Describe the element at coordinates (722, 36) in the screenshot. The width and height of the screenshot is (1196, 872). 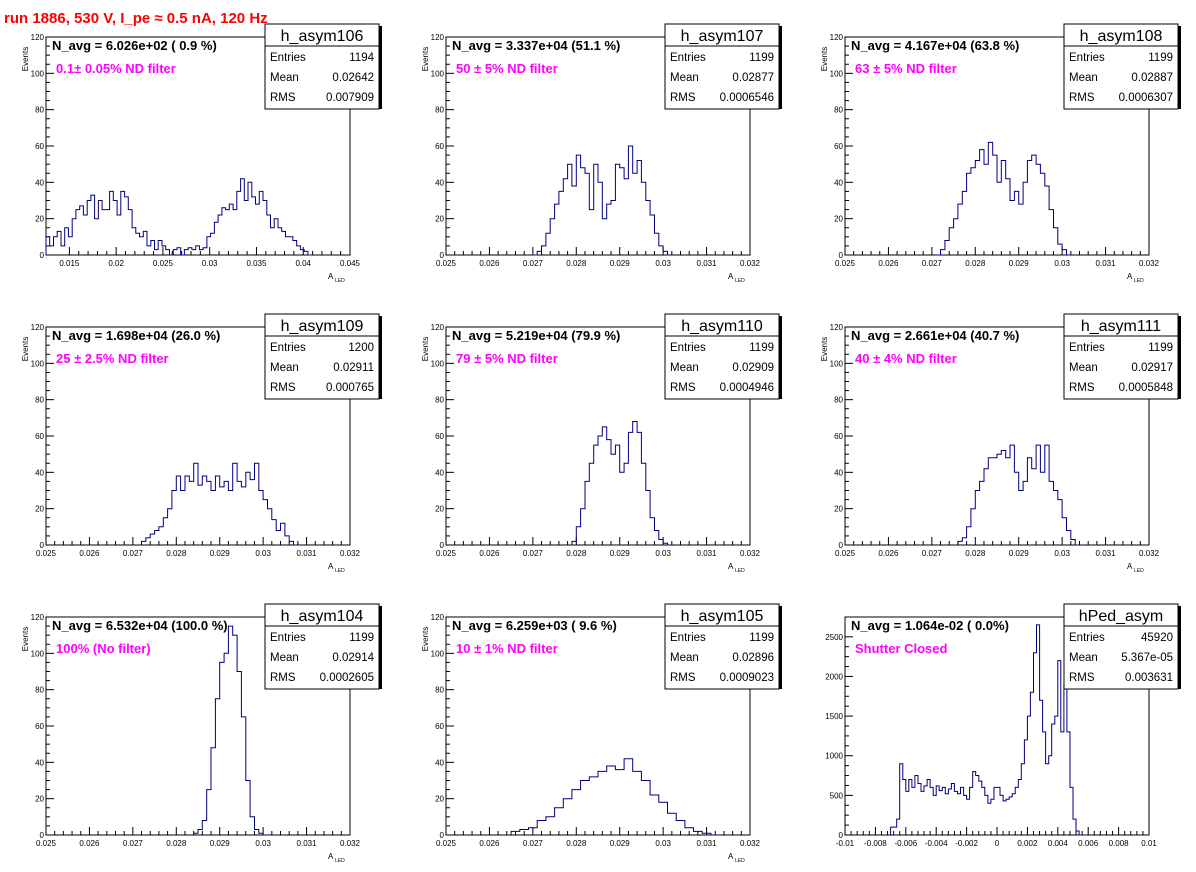
I see `stats-histogram-name: h_asym107` at that location.